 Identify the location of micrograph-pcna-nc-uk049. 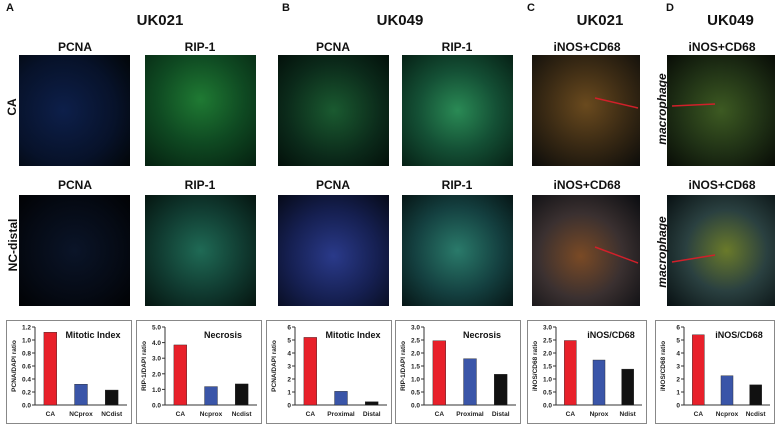
(333, 250).